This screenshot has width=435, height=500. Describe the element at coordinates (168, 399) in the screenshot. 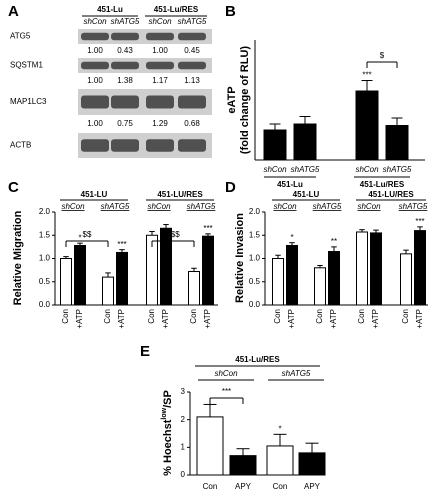

I see `y-axis-label-part: /SP` at that location.